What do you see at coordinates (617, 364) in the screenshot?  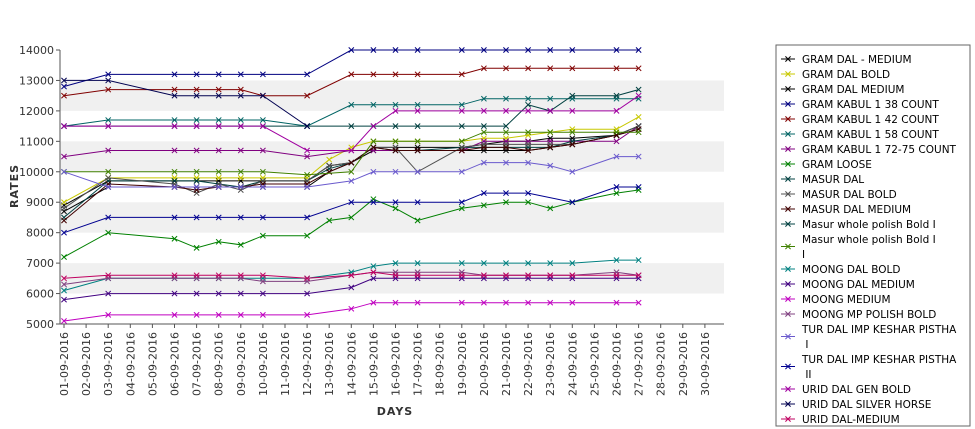 I see `x-tick-label: 26-09-2016` at bounding box center [617, 364].